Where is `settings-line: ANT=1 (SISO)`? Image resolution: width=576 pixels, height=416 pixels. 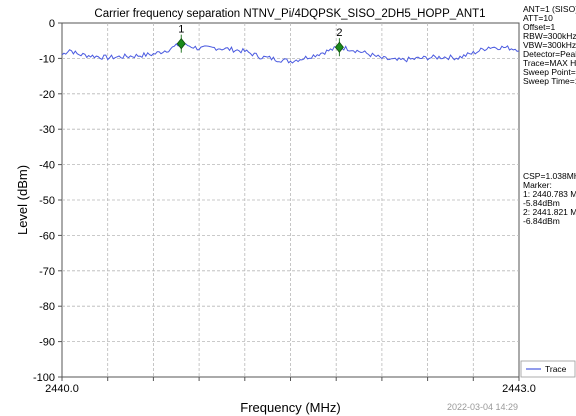 settings-line: ANT=1 (SISO) is located at coordinates (549, 9).